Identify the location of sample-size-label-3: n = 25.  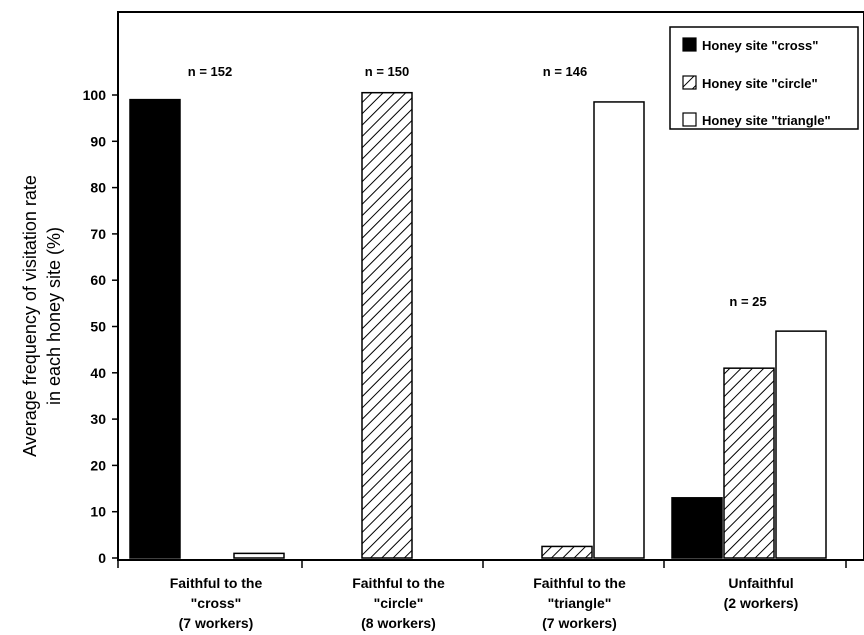
(747, 301).